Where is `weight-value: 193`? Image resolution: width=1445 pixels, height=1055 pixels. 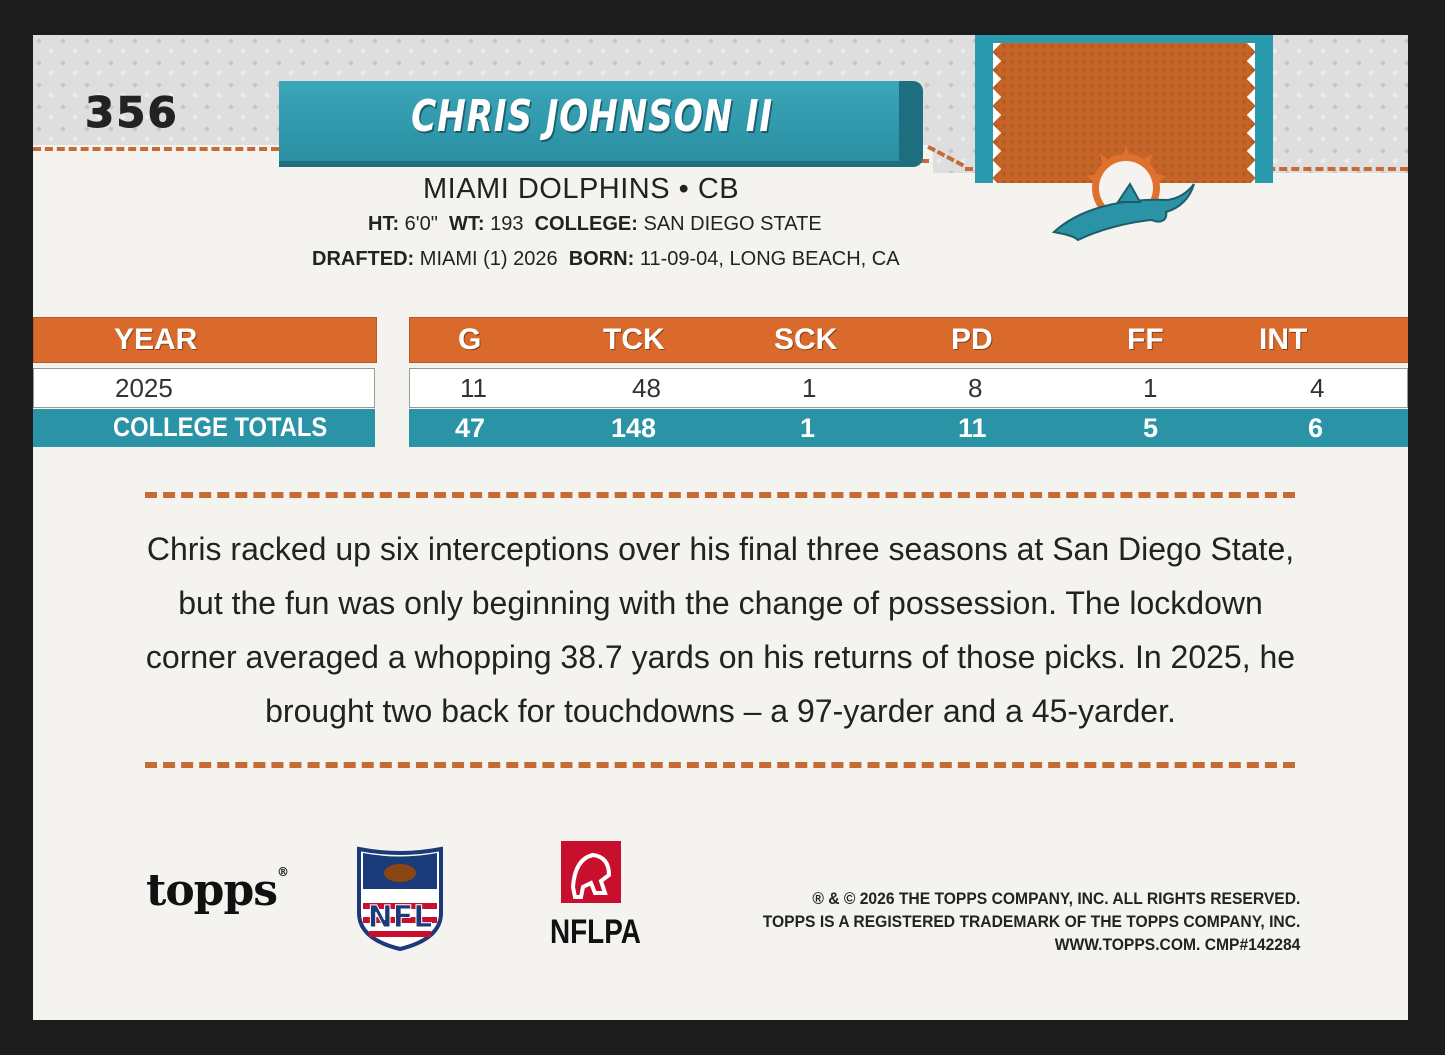 weight-value: 193 is located at coordinates (507, 224).